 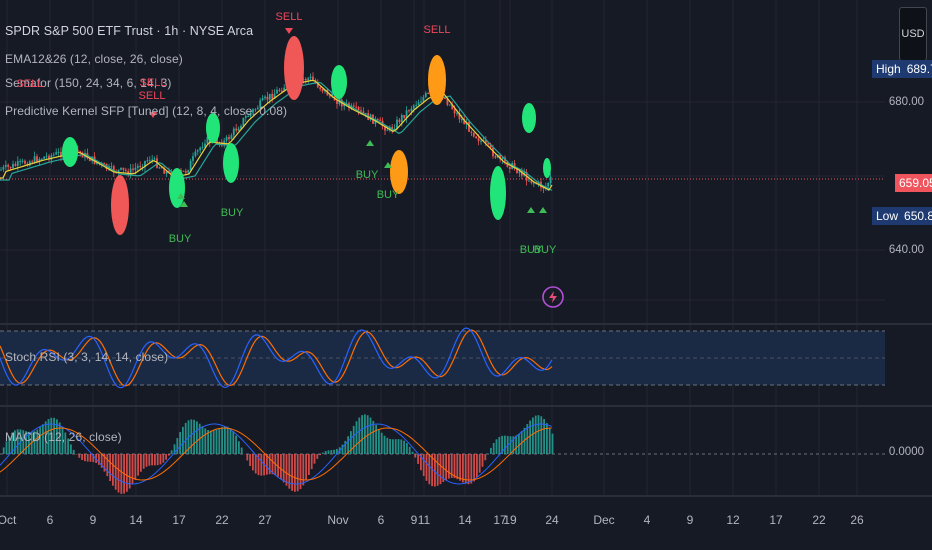 What do you see at coordinates (388, 165) in the screenshot?
I see `buy-triangle` at bounding box center [388, 165].